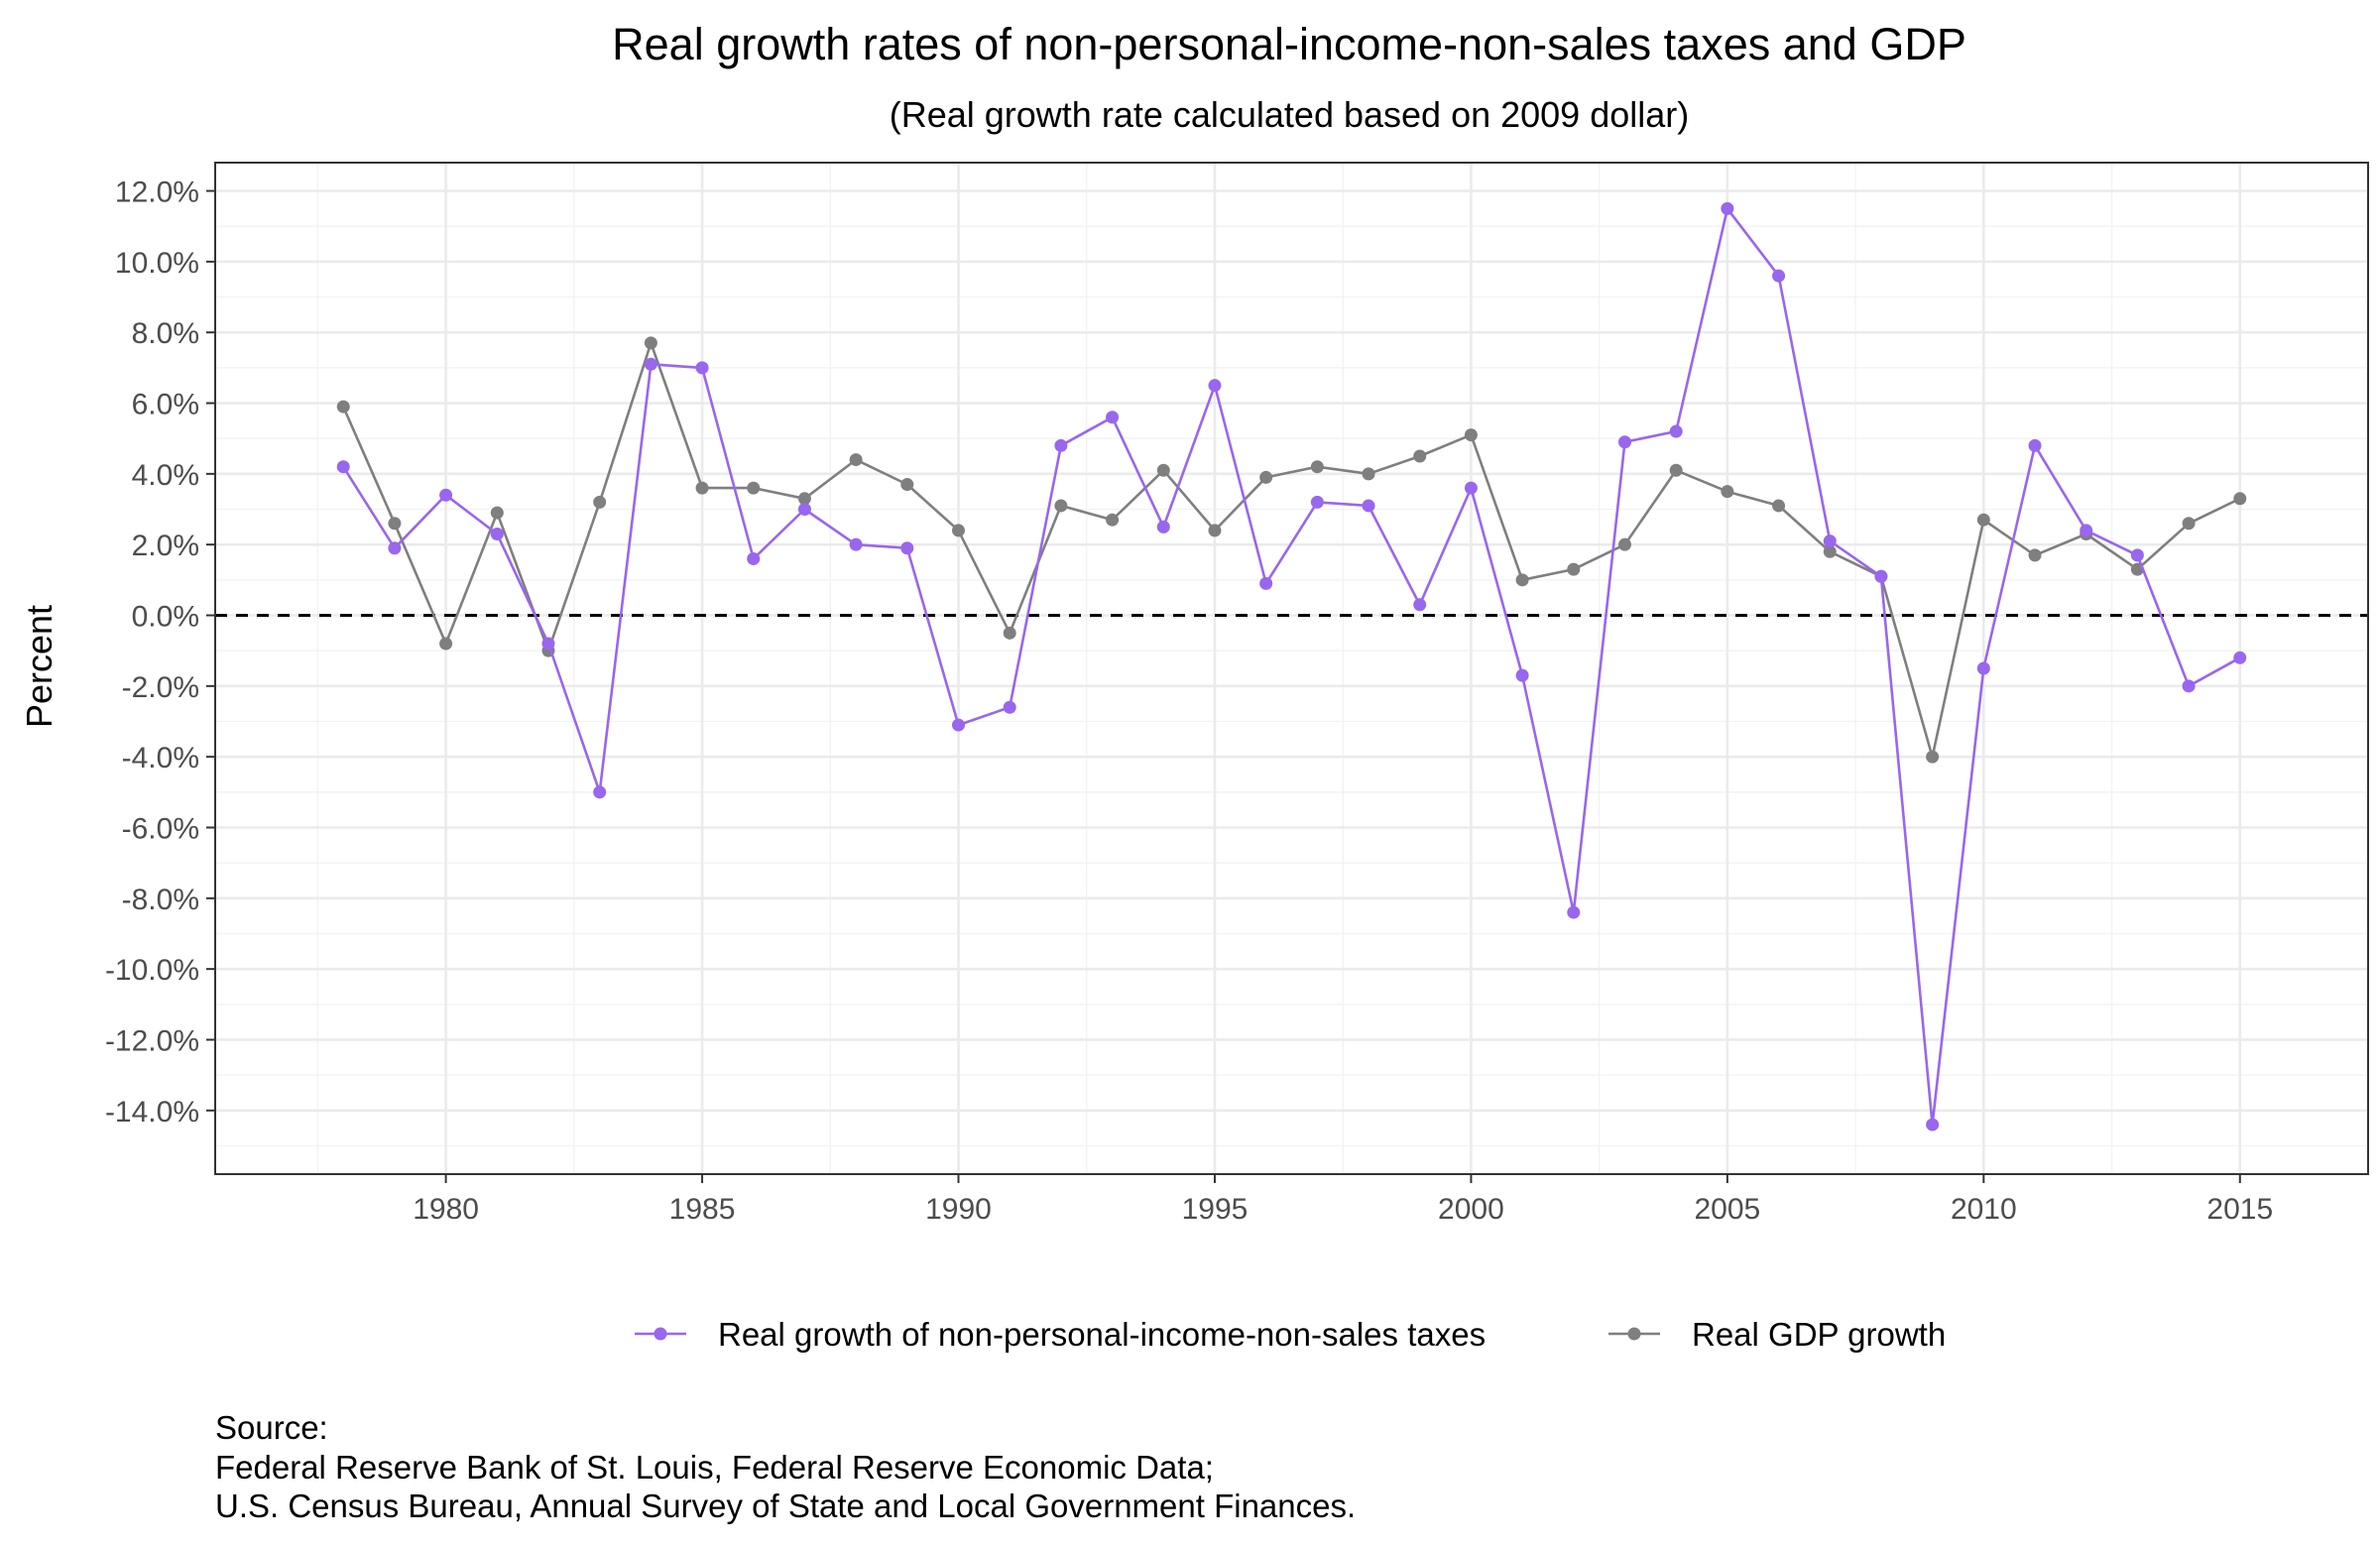  Describe the element at coordinates (1471, 1209) in the screenshot. I see `x-tick-label: 2000` at that location.